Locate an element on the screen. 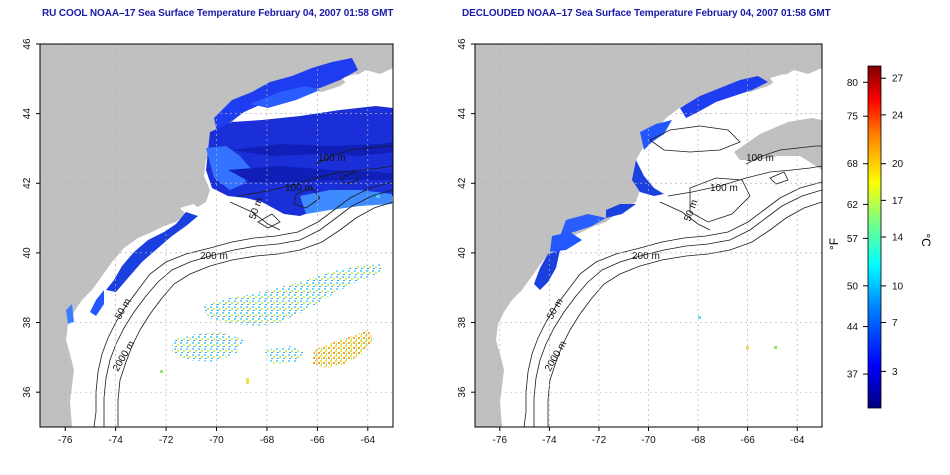 The width and height of the screenshot is (950, 475). colorbar-fahrenheit-tick-label: 68 is located at coordinates (853, 164).